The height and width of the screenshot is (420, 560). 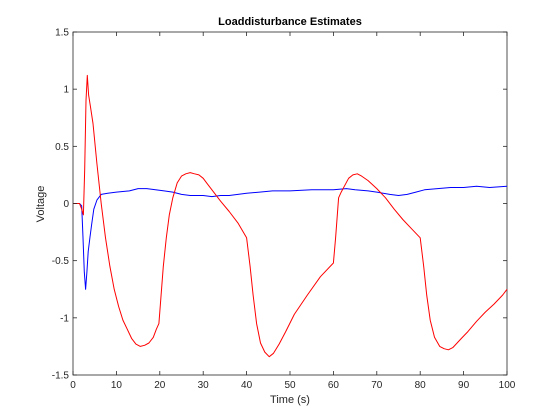 What do you see at coordinates (61, 376) in the screenshot?
I see `y-tick-label: -1.5` at bounding box center [61, 376].